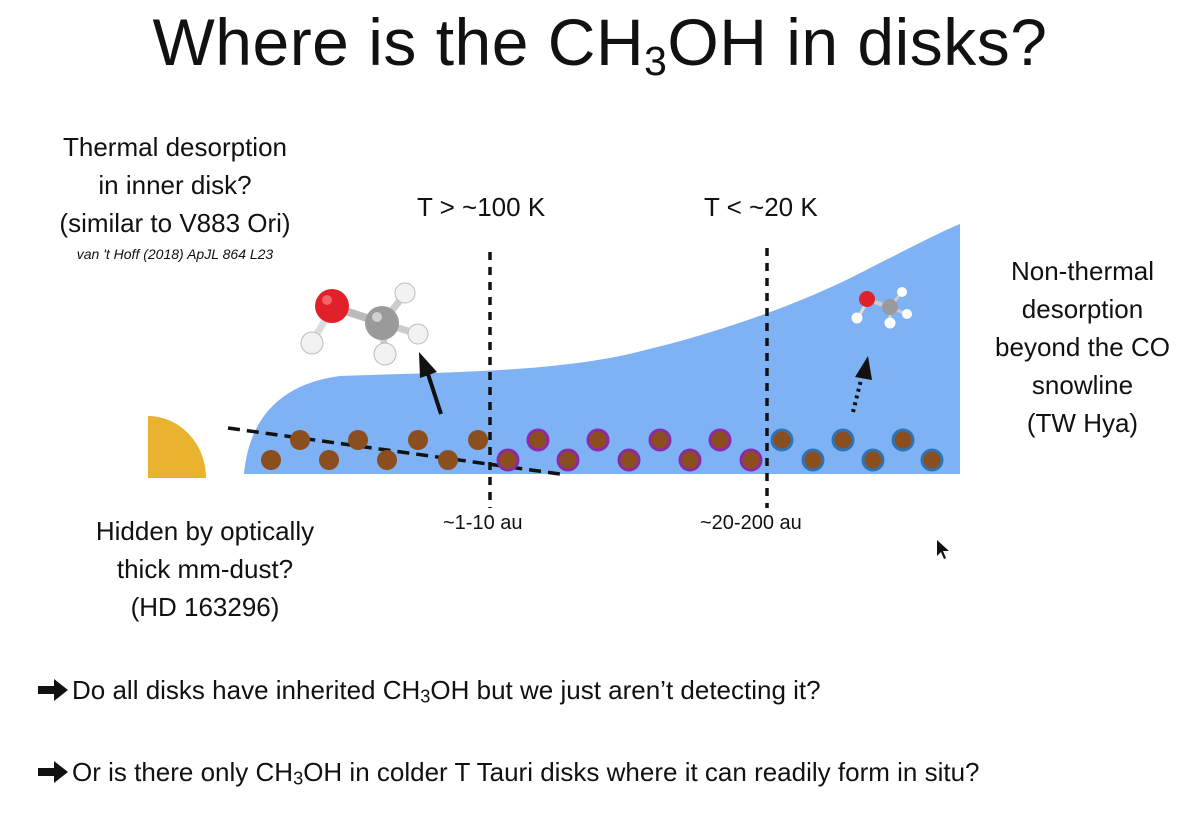 The image size is (1200, 818). Describe the element at coordinates (483, 523) in the screenshot. I see `distance-inner-label: ~1-10 au` at that location.